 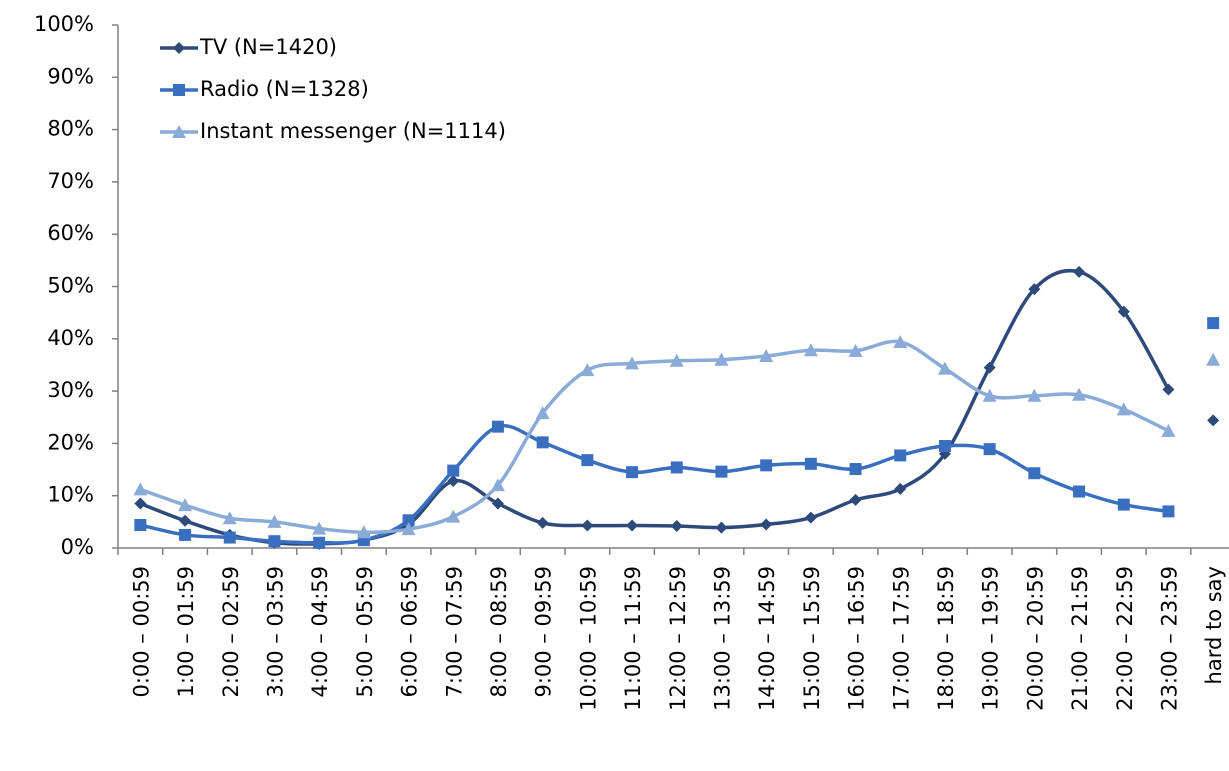 What do you see at coordinates (77, 547) in the screenshot?
I see `y-tick-label: 0%` at bounding box center [77, 547].